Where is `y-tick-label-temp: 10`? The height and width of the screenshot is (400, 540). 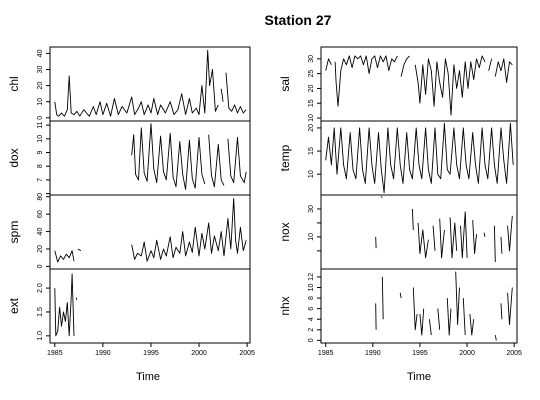
y-tick-label-temp: 10 is located at coordinates (311, 174).